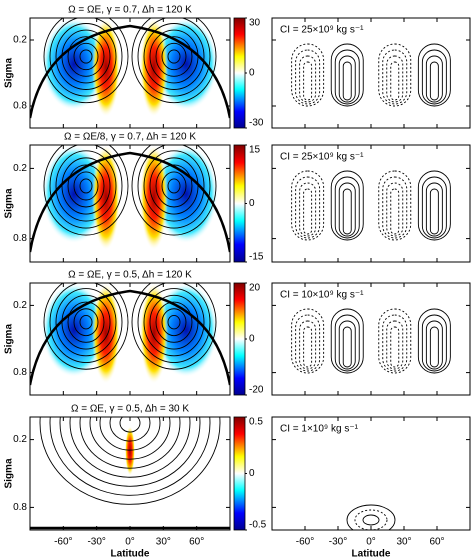 Image resolution: width=474 pixels, height=560 pixels. I want to click on ci-label: CI = 10×10⁹ kg s⁻¹, so click(322, 295).